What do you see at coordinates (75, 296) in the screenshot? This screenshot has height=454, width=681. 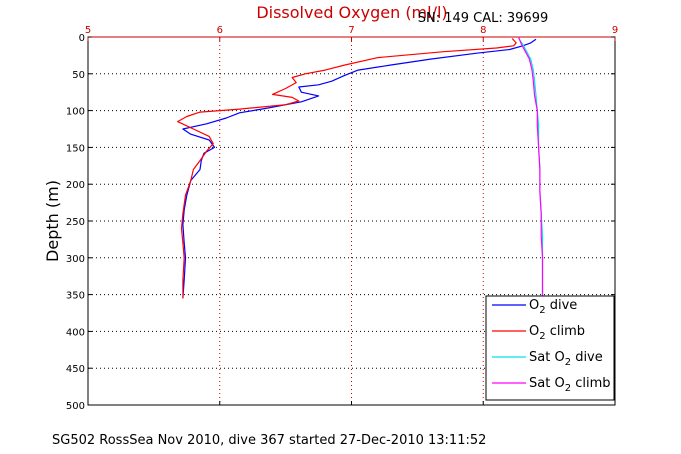 I see `y-tick-label: 350` at bounding box center [75, 296].